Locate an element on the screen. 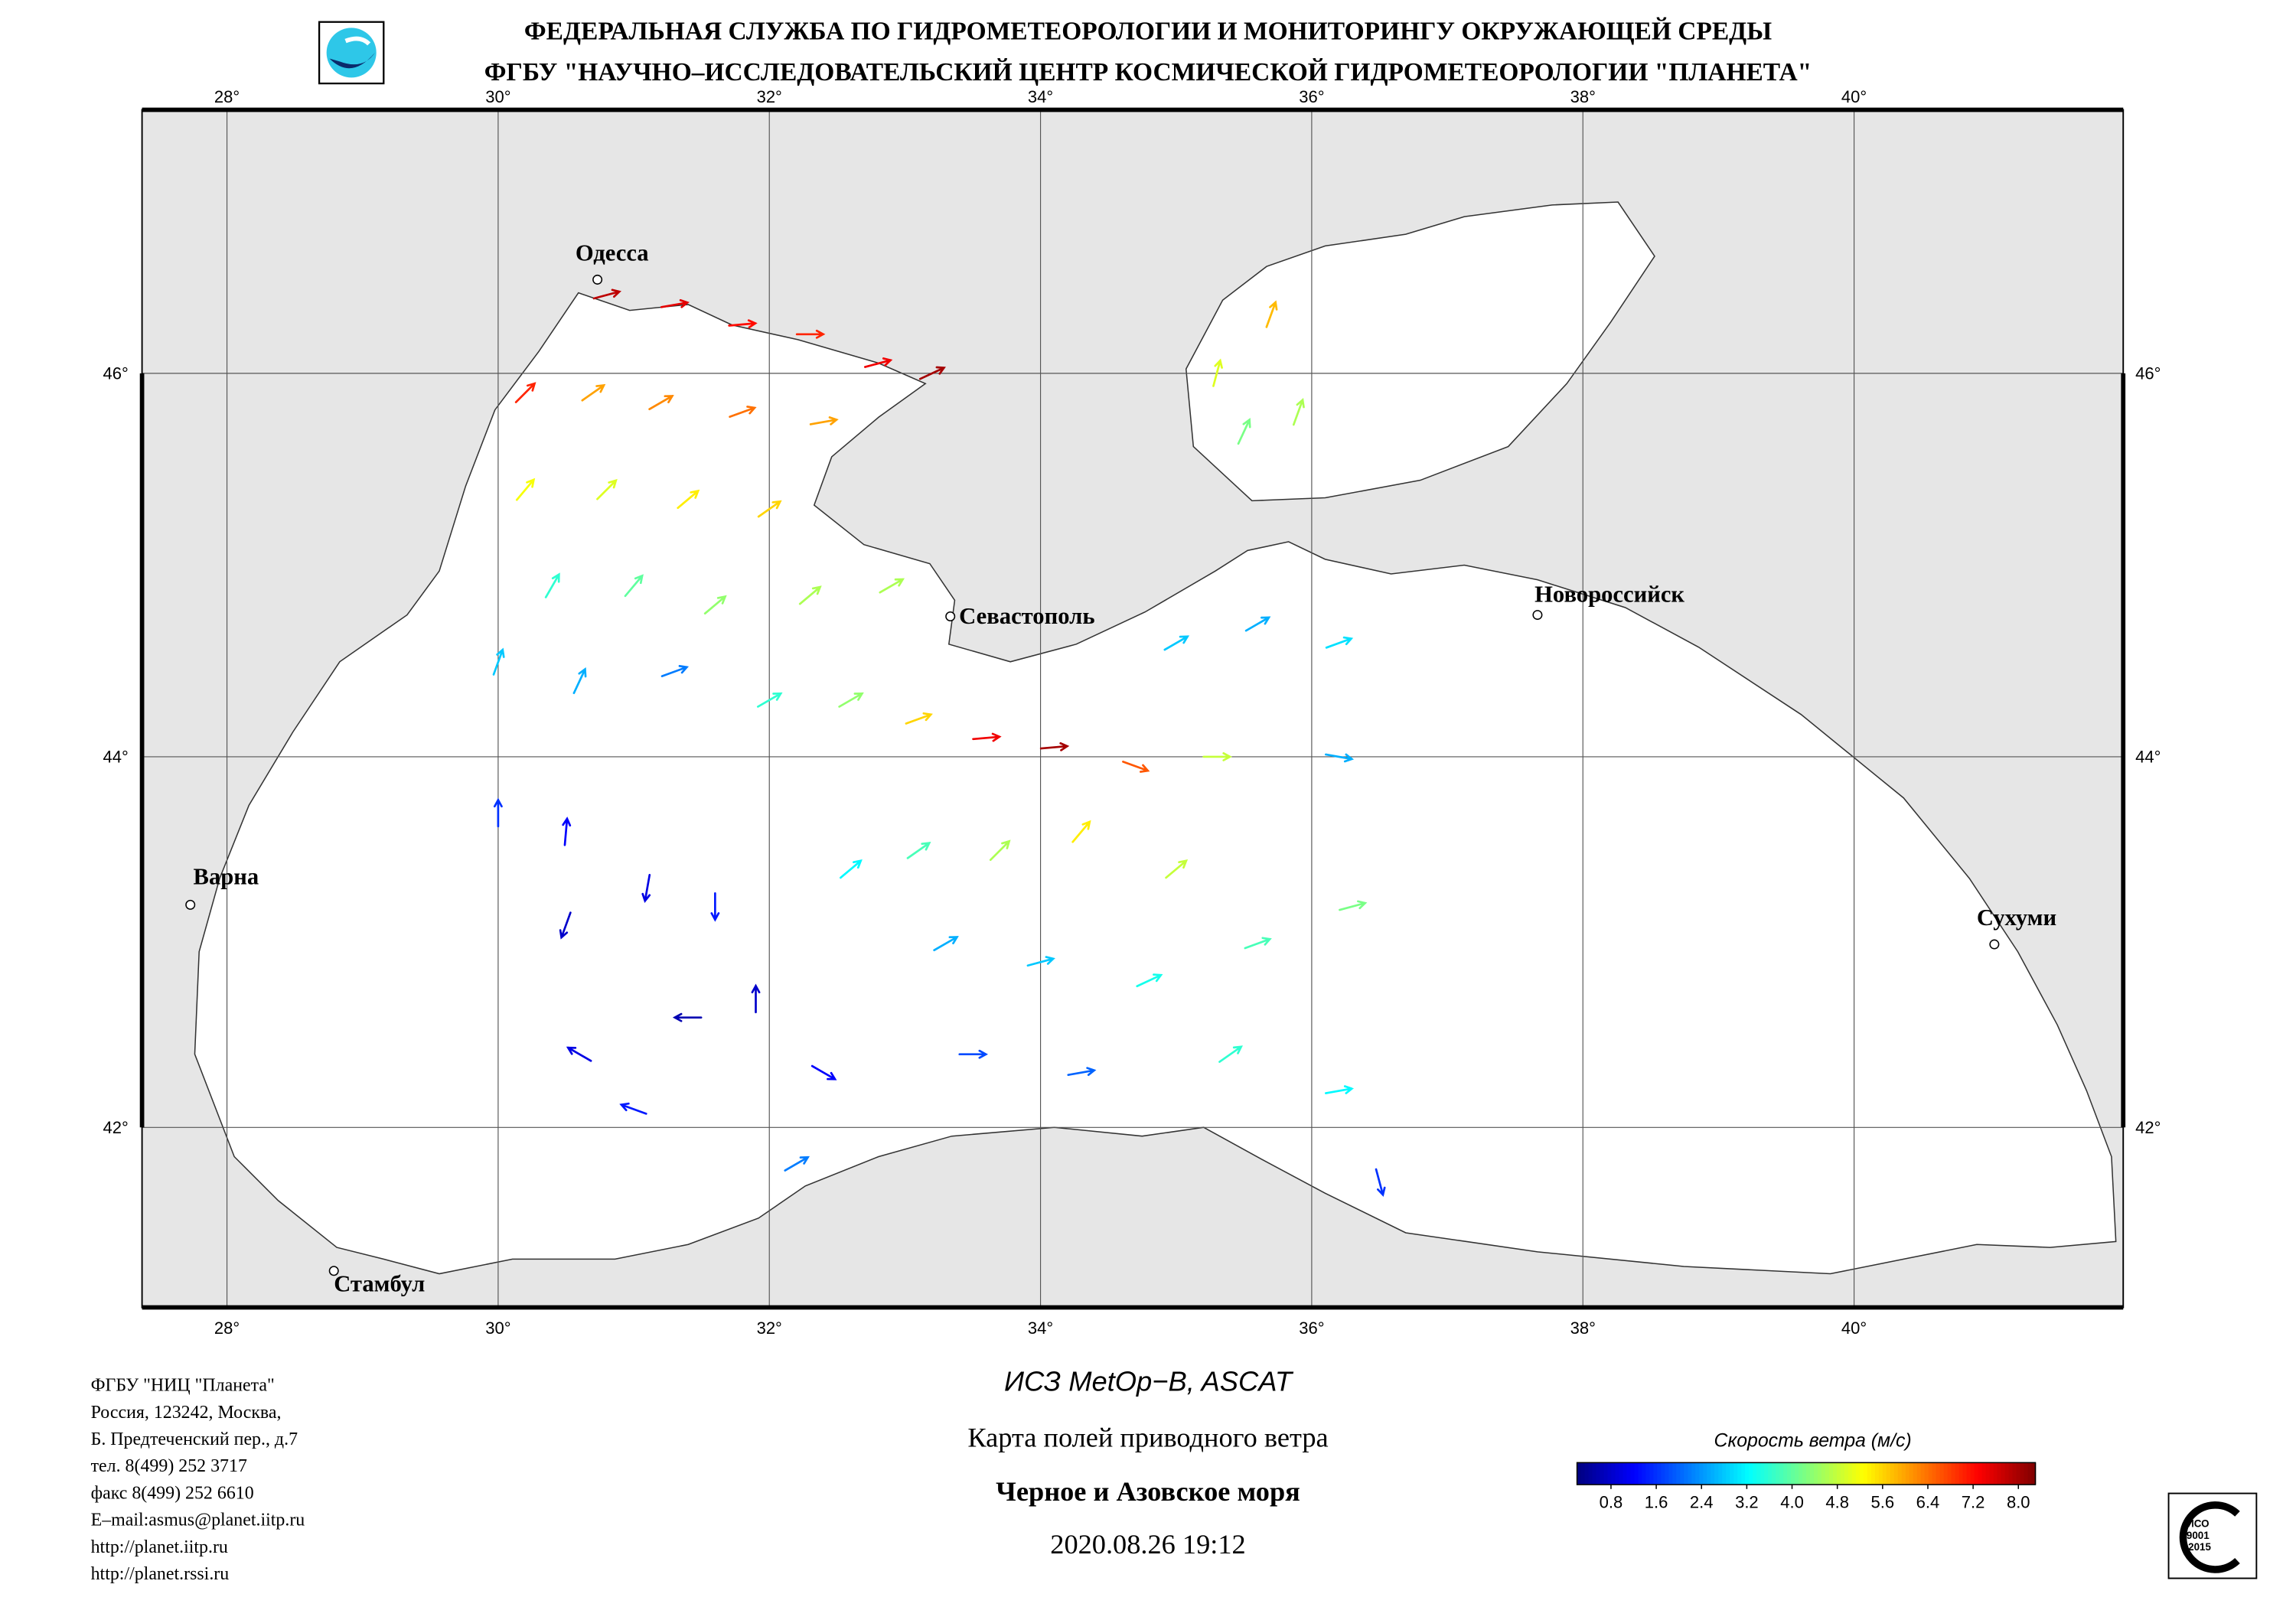 The width and height of the screenshot is (2296, 1607). colorbar: 0.8 1.6 2.4 3.2 4.0 4.8 5.6 6.4 7.2 8.0 is located at coordinates (1806, 1487).